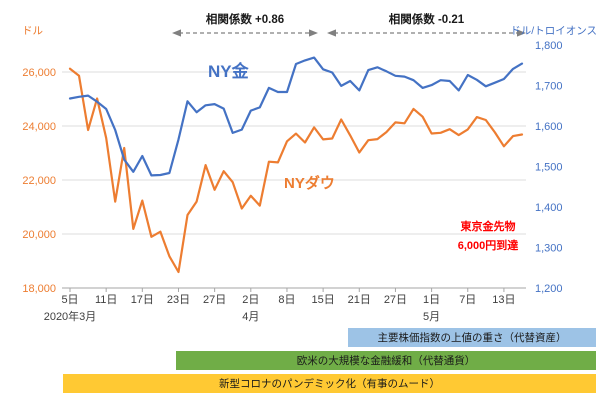 The width and height of the screenshot is (600, 400). What do you see at coordinates (553, 31) in the screenshot?
I see `right-axis-unit-label: ドル/トロイオンス` at bounding box center [553, 31].